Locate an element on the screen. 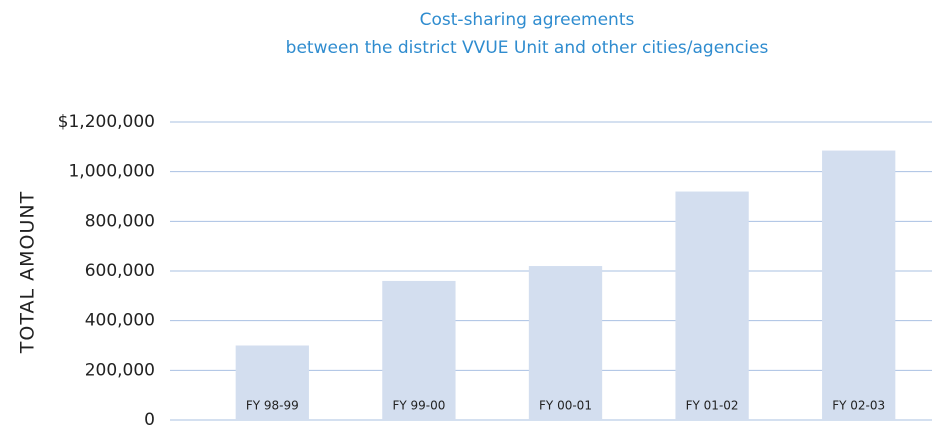 The image size is (940, 433). chart-title: Cost-sharing agreements is located at coordinates (527, 20).